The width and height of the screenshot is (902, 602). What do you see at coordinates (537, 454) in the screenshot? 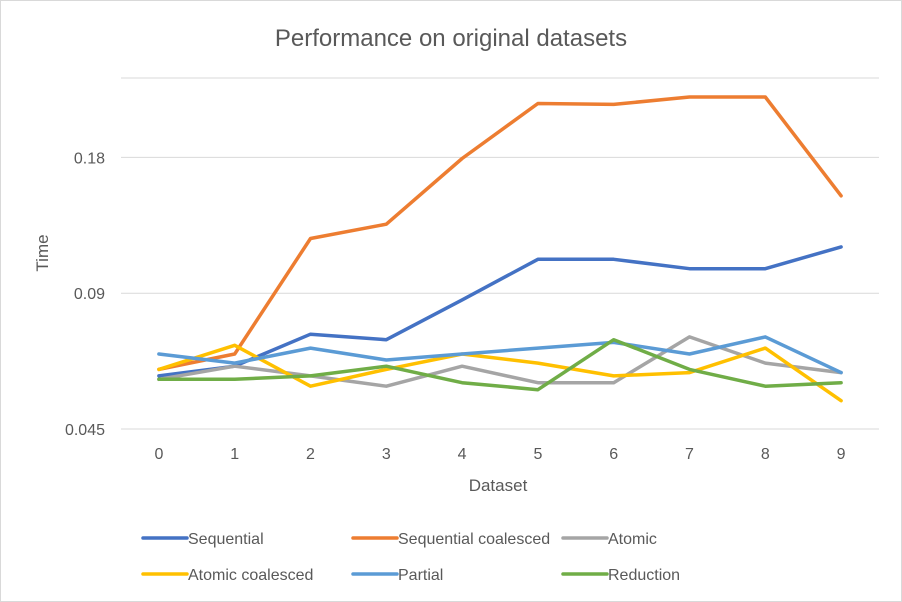
I see `x-tick-label: 5` at bounding box center [537, 454].